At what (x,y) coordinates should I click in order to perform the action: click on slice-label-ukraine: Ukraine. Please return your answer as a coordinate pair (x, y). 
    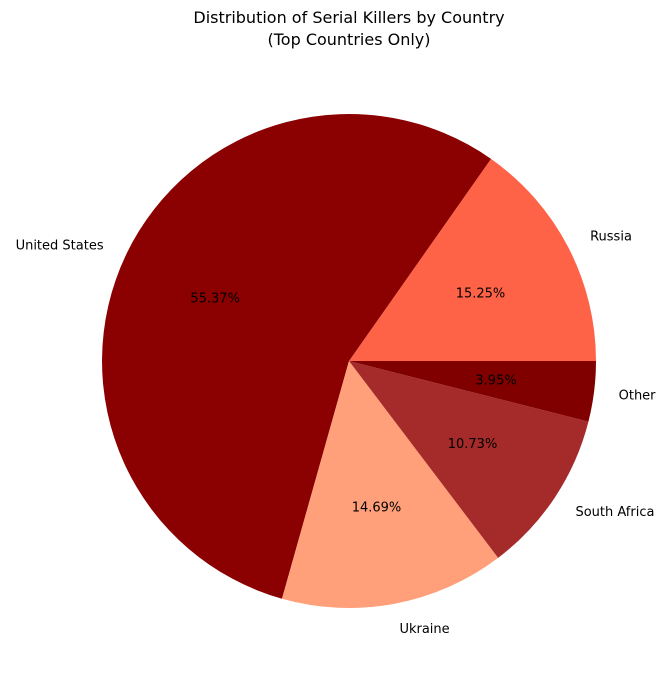
    Looking at the image, I should click on (424, 629).